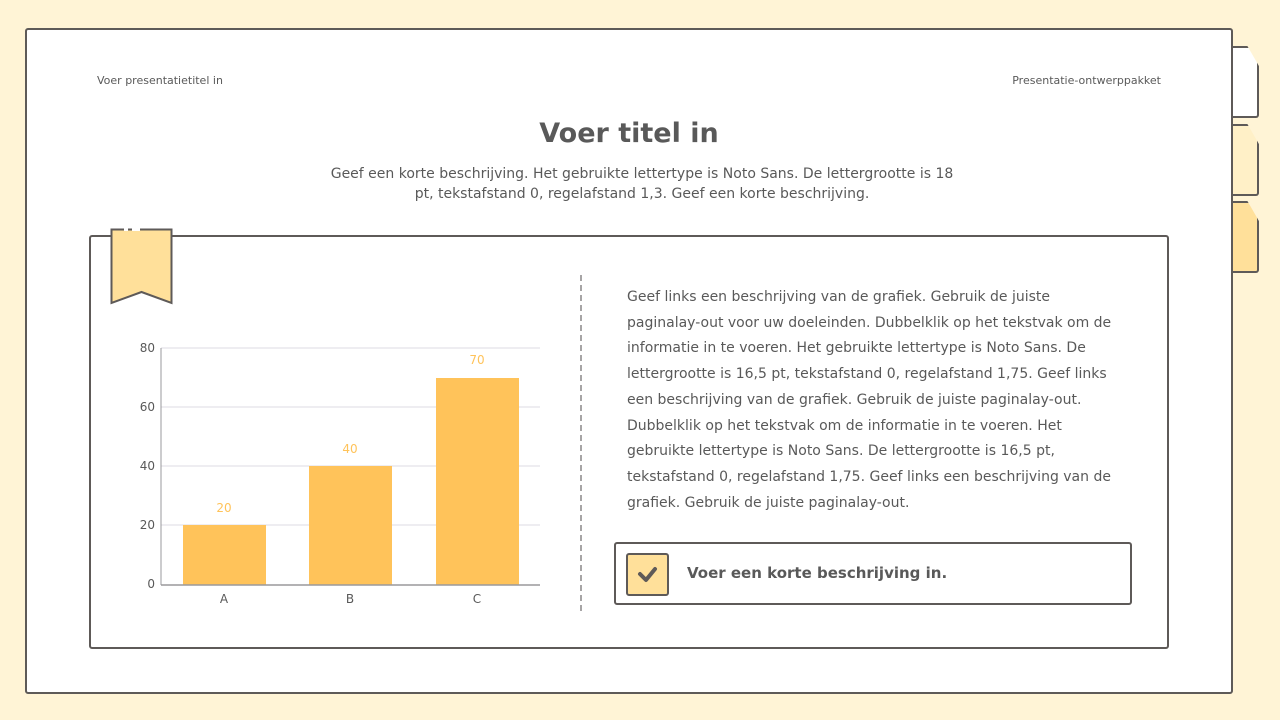 The height and width of the screenshot is (720, 1280). I want to click on package-name: Presentatie-ontwerppakket, so click(1086, 80).